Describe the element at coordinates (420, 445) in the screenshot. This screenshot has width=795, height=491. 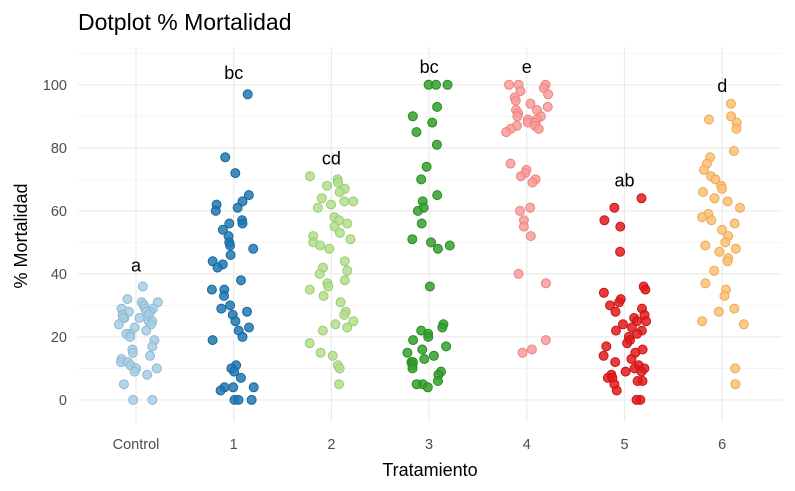
I see `x-axis-ticks: Control 1 2 3 4 5 6` at that location.